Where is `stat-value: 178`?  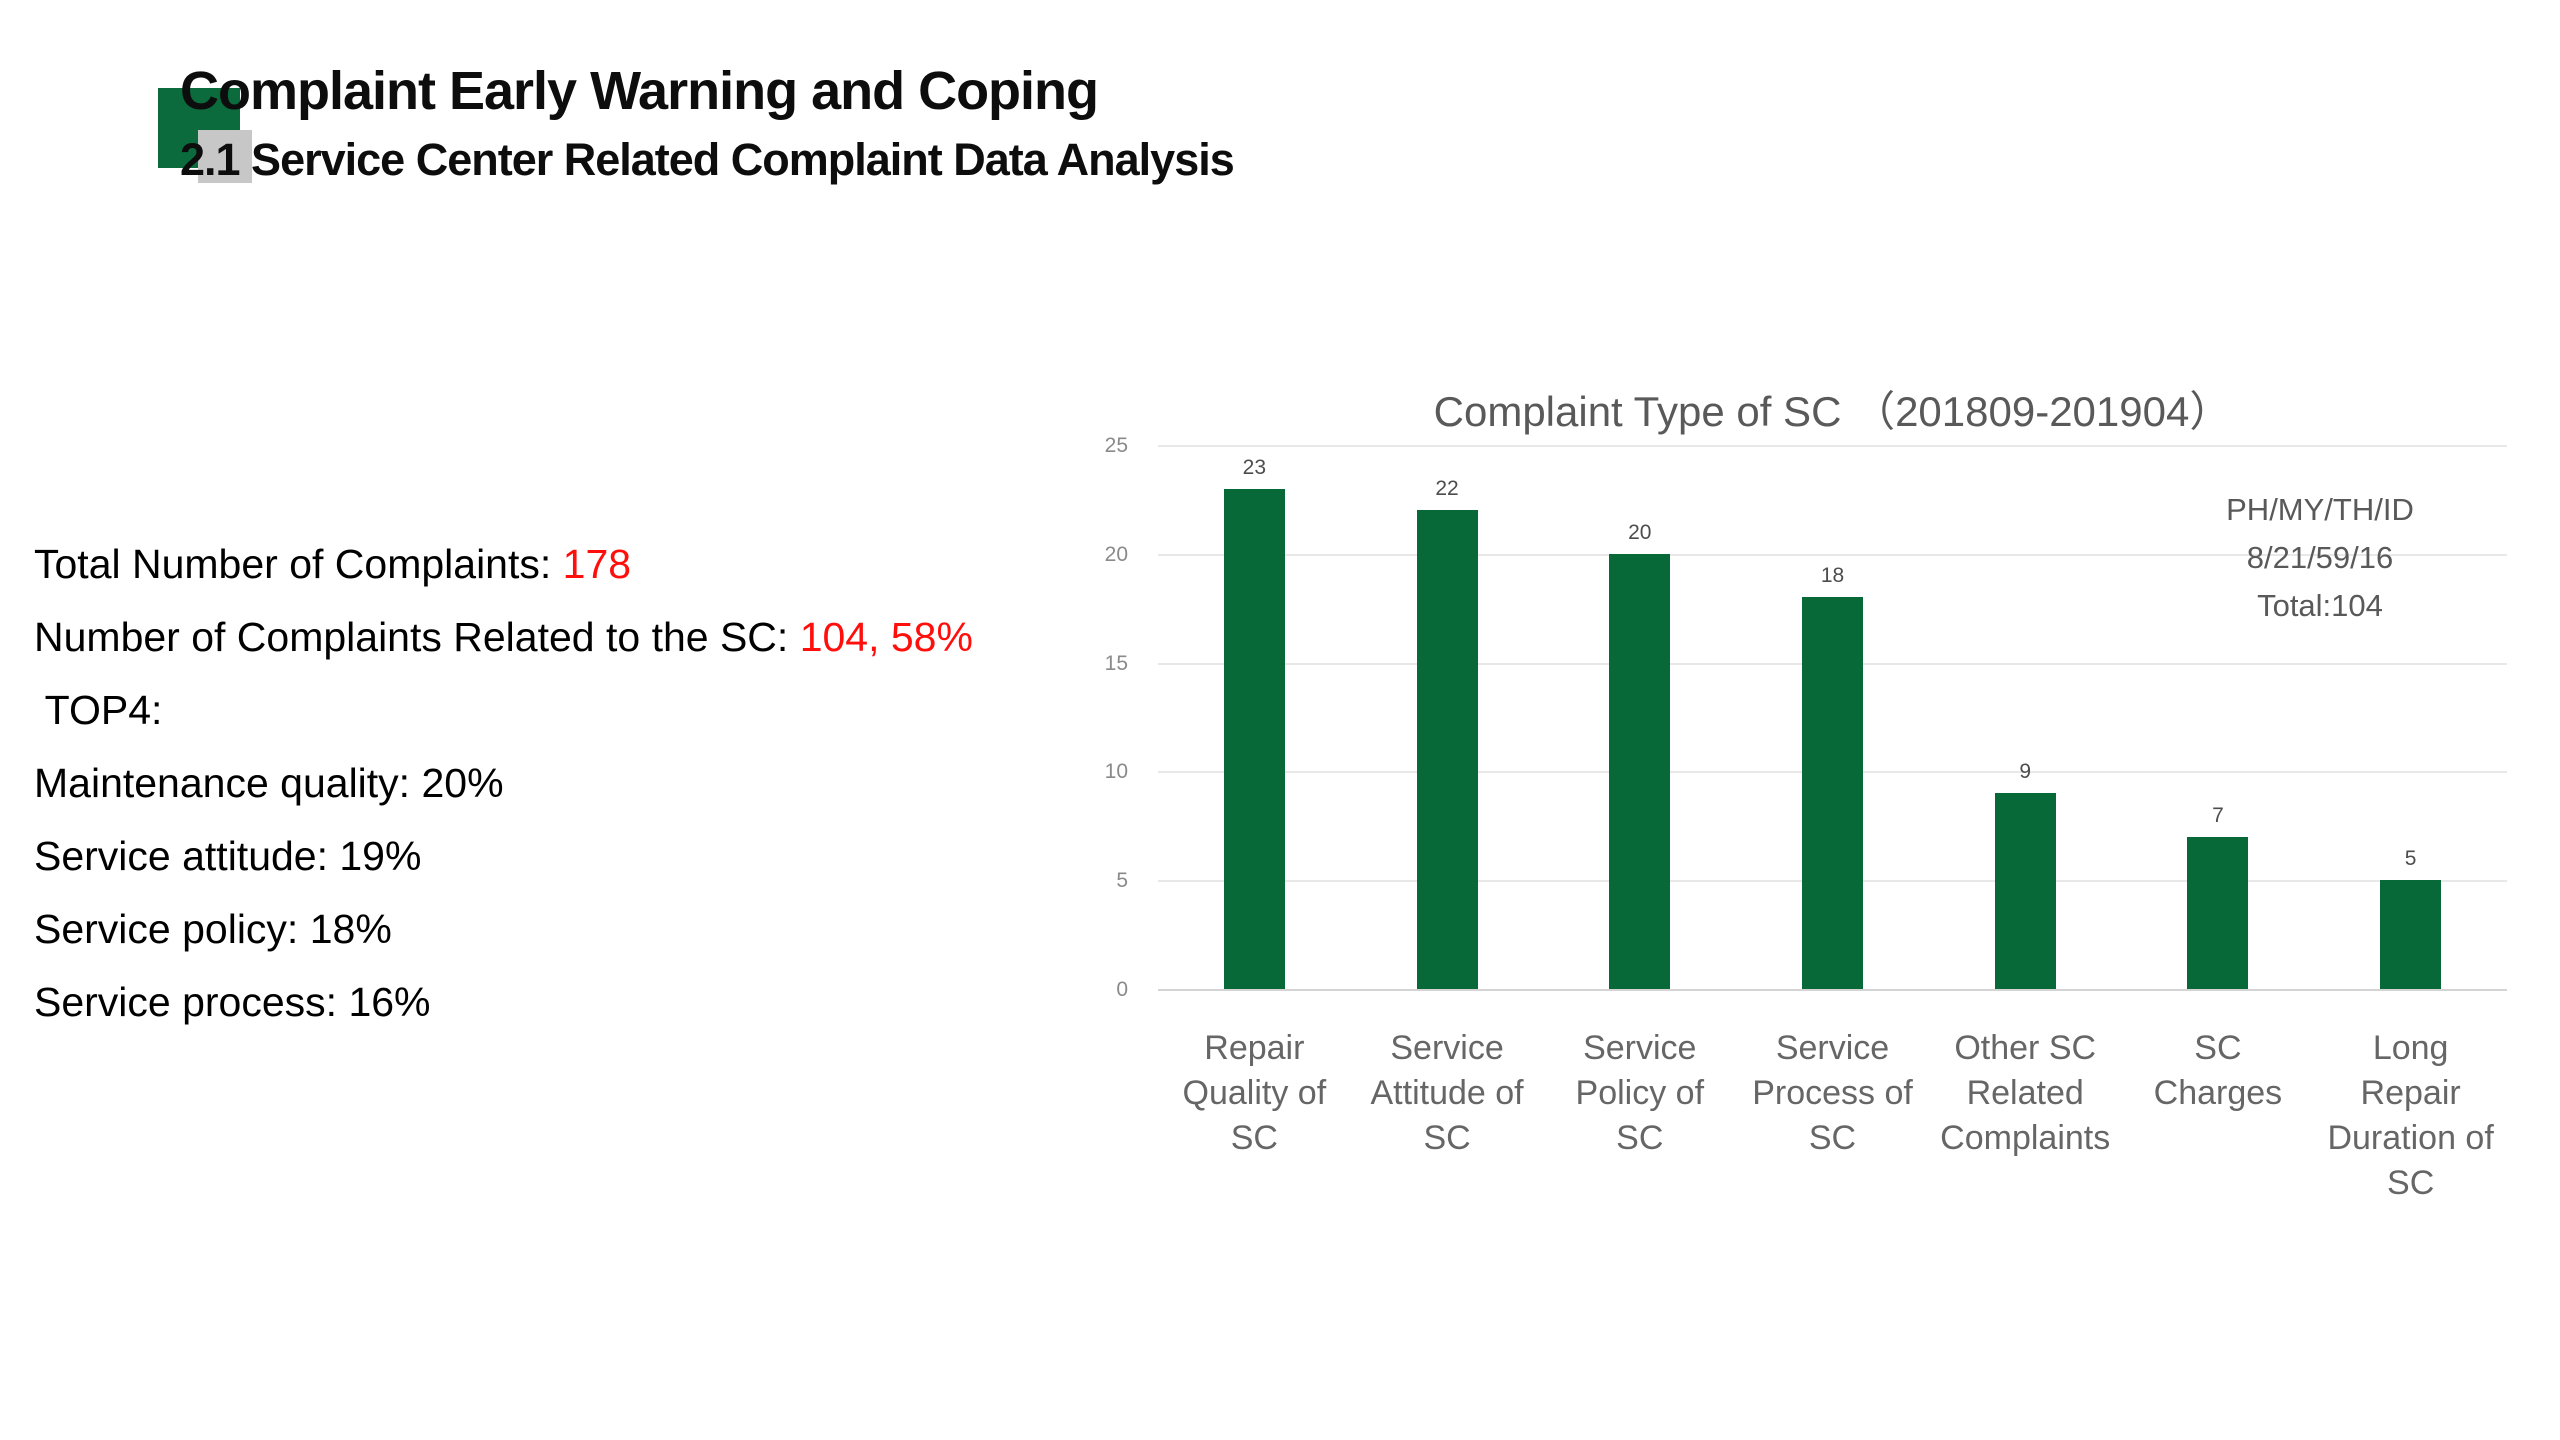 stat-value: 178 is located at coordinates (597, 564).